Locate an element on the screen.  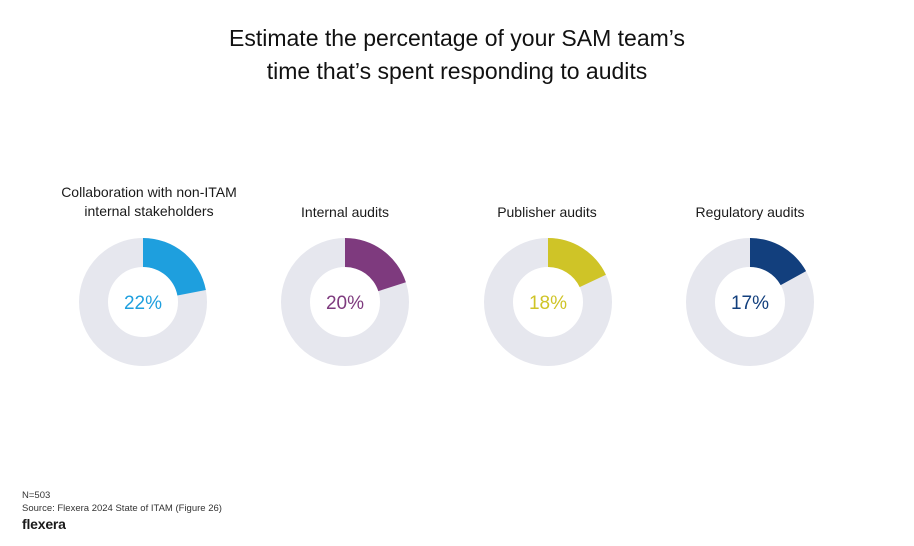
donut-label-publisher-audits-text: Publisher audits is located at coordinates (547, 212).